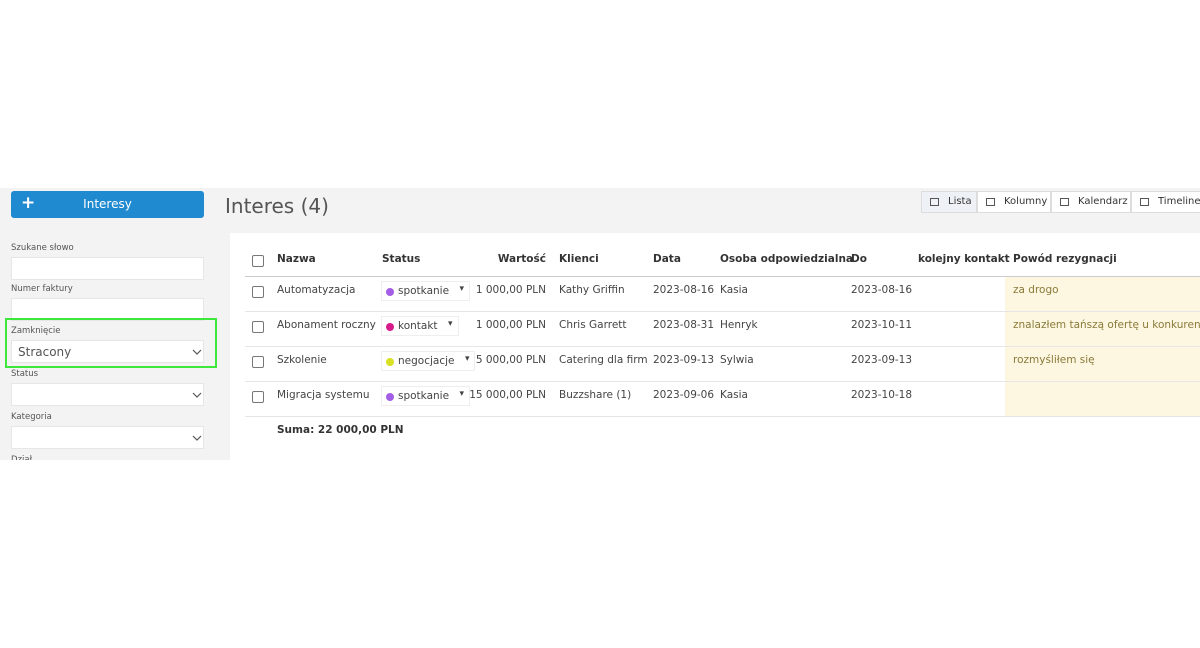  What do you see at coordinates (603, 360) in the screenshot?
I see `cell-text: Catering dla firm` at bounding box center [603, 360].